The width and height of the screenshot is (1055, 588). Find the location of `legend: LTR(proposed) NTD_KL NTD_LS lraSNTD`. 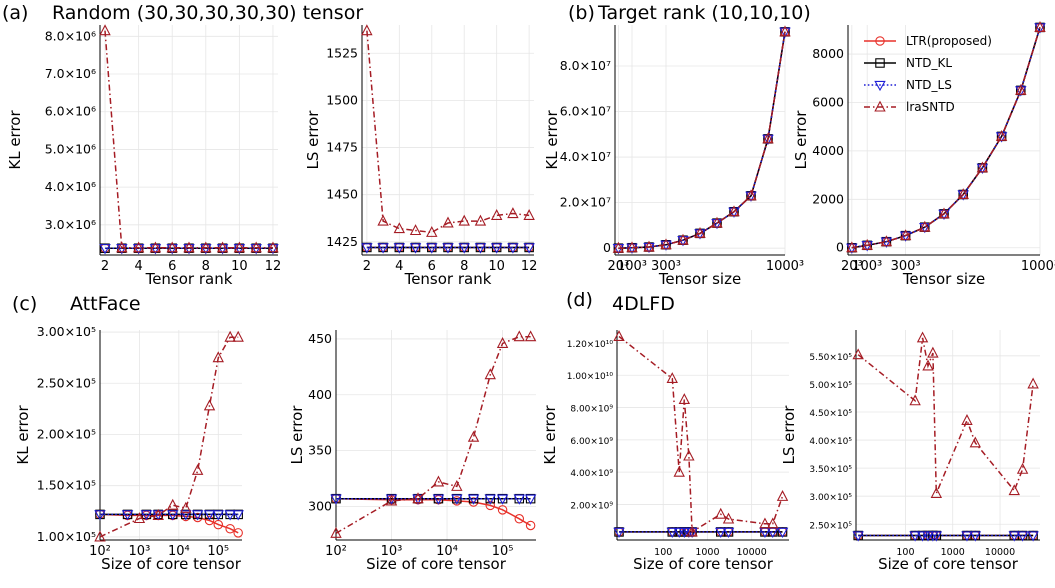

legend: LTR(proposed) NTD_KL NTD_LS lraSNTD is located at coordinates (928, 74).